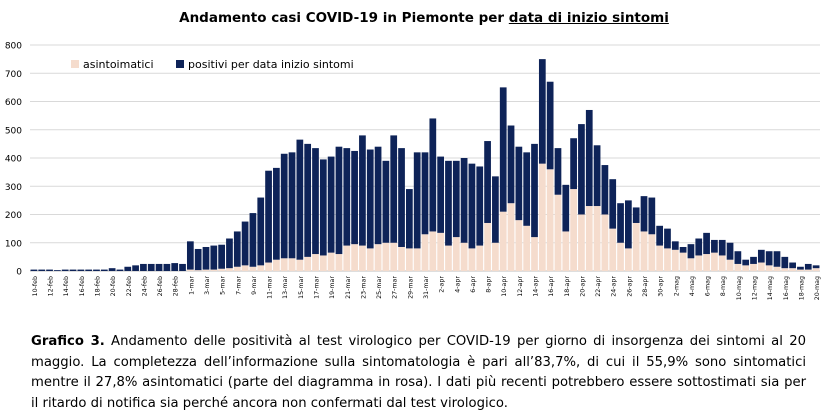 The height and width of the screenshot is (420, 828). I want to click on x-tick-label: 27-mar, so click(395, 287).